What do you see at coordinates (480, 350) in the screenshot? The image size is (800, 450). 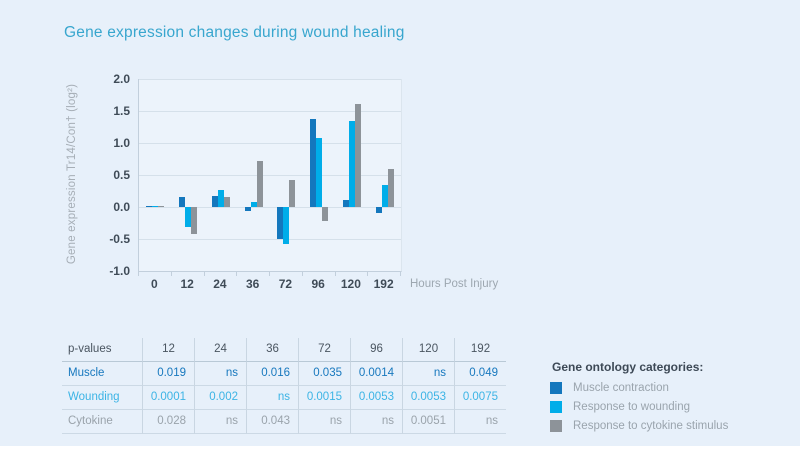 I see `table-col-header: 192` at bounding box center [480, 350].